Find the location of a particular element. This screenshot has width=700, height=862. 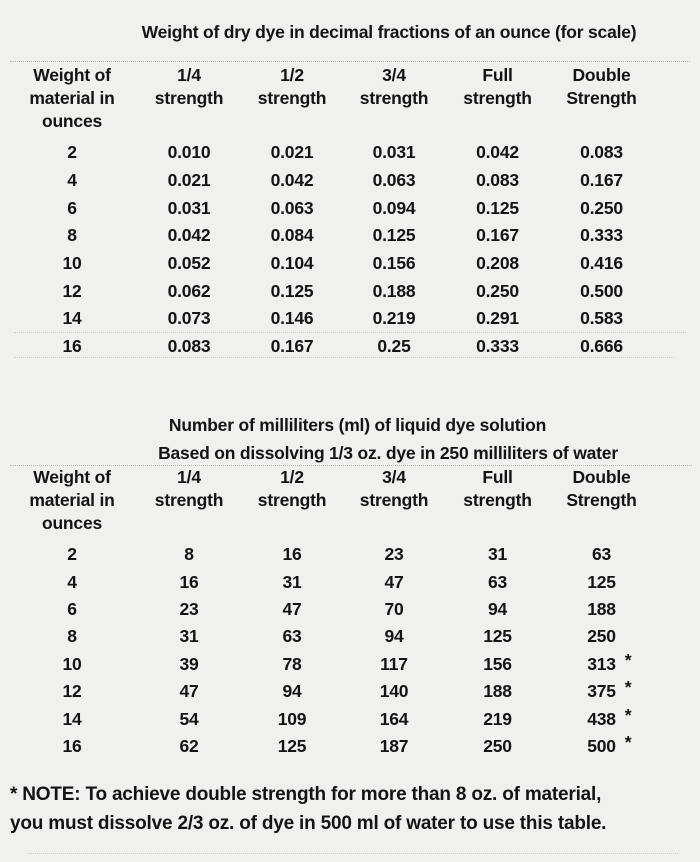

col-header-half-strength: 1/2 strength is located at coordinates (292, 86).